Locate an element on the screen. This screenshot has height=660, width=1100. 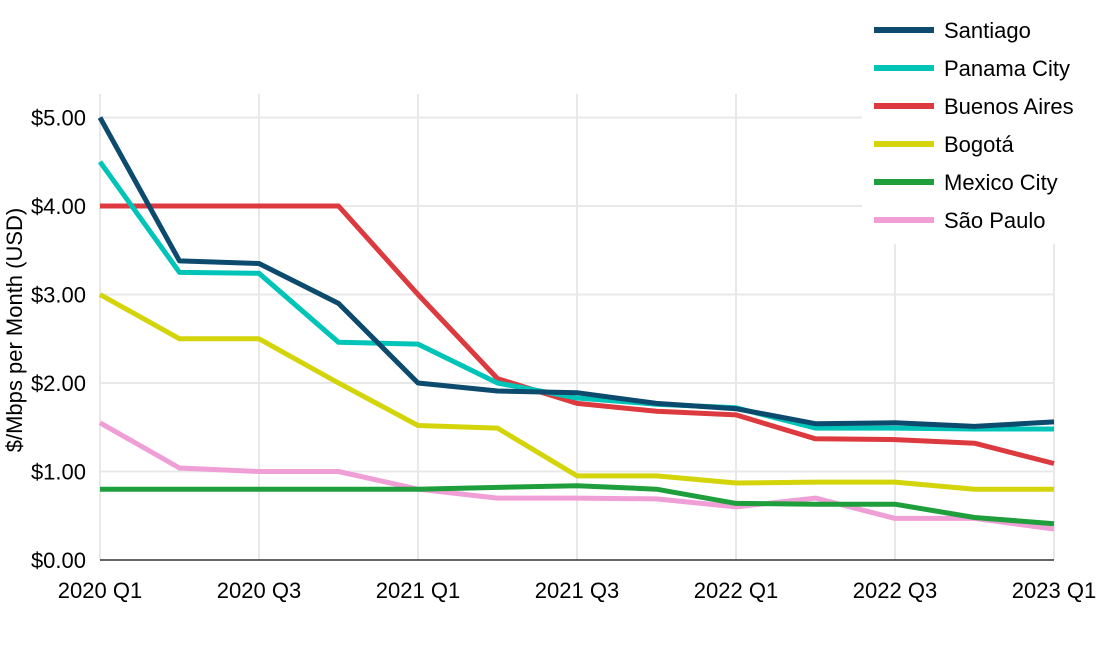
x-tick-label: 2023 Q1 is located at coordinates (1054, 590).